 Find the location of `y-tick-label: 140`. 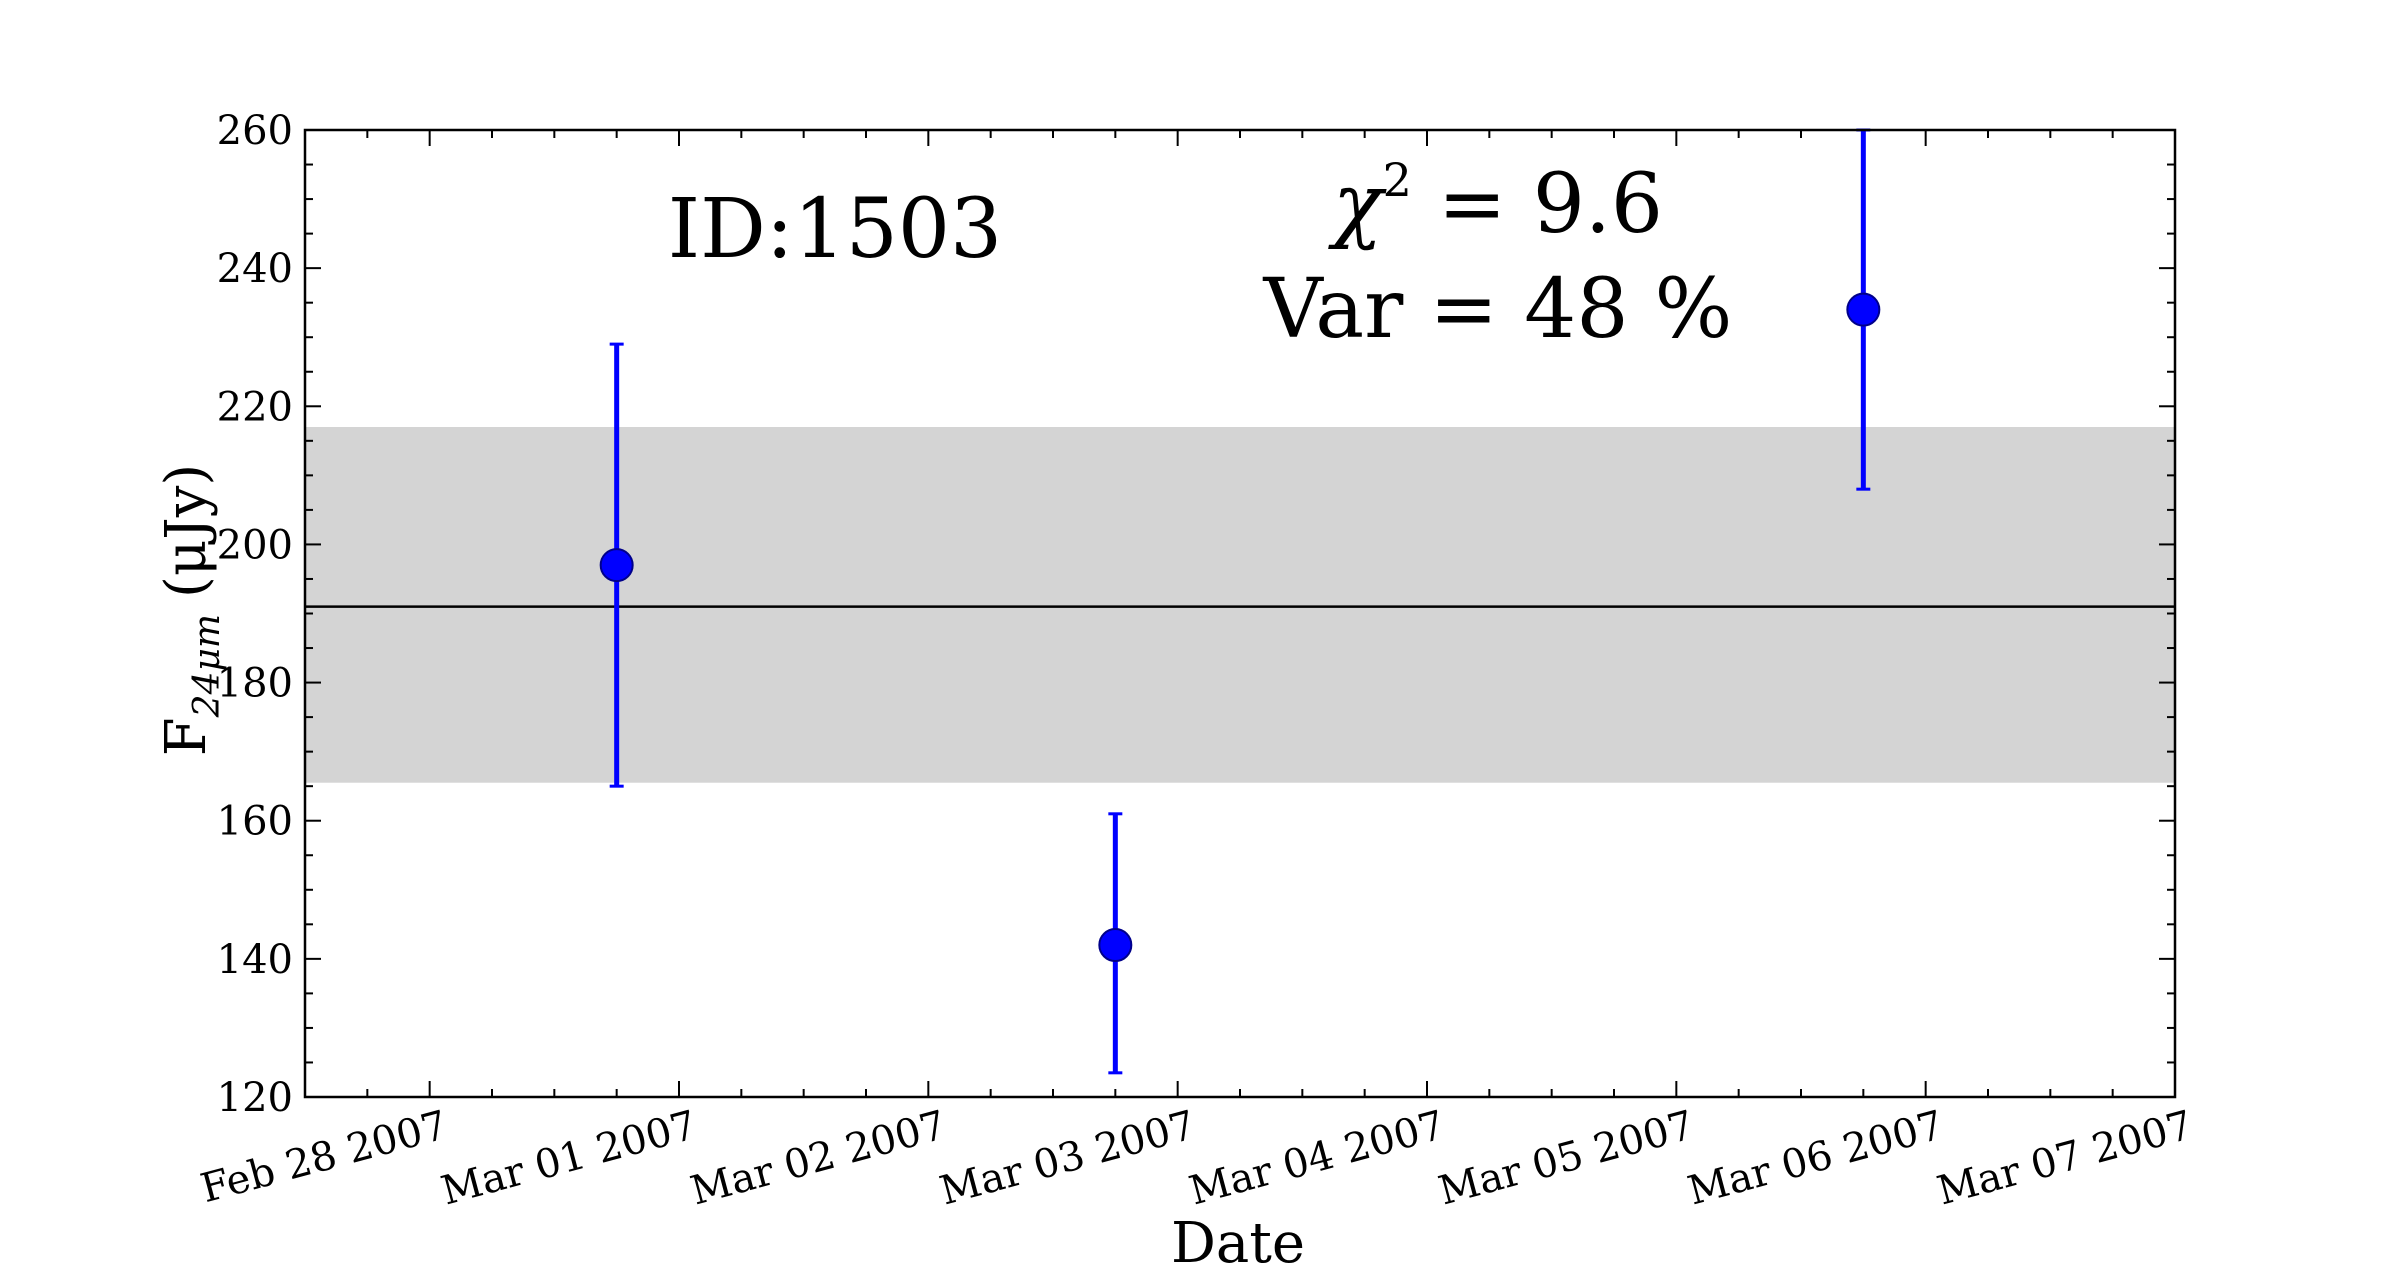

y-tick-label: 140 is located at coordinates (255, 960).